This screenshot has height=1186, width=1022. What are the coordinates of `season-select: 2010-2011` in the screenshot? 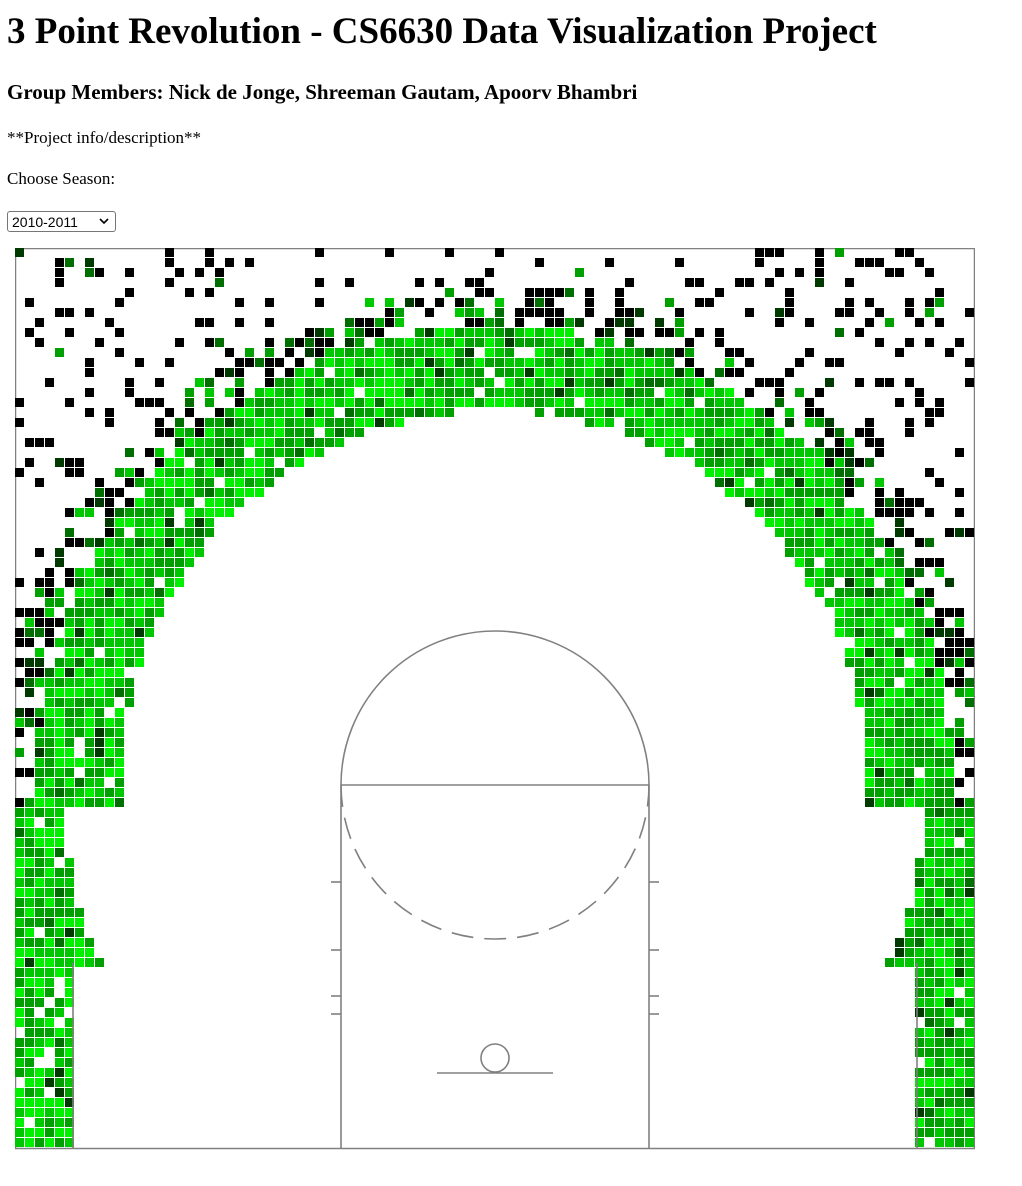 It's located at (61, 221).